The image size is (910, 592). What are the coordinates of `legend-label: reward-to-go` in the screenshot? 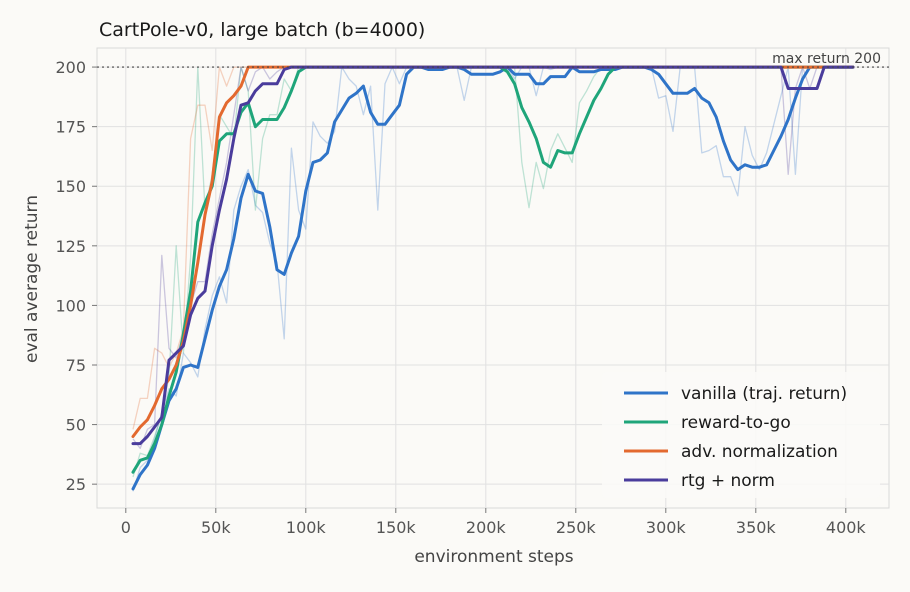 It's located at (736, 423).